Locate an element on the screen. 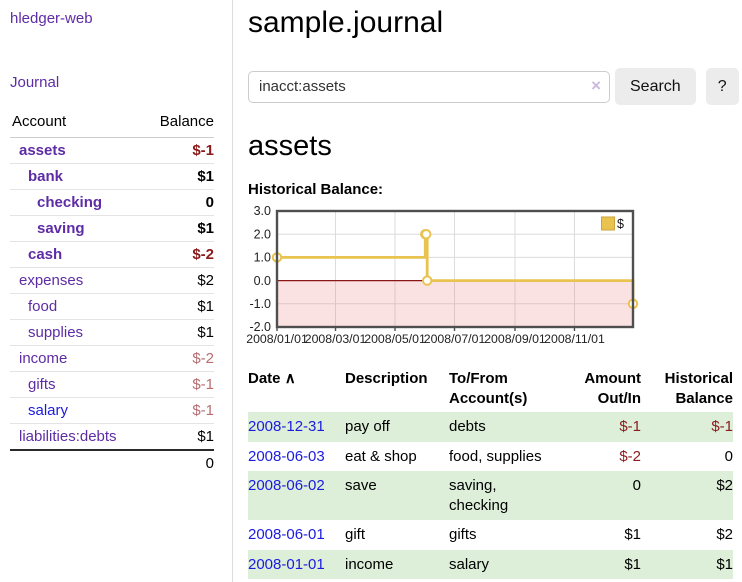 The width and height of the screenshot is (742, 582). account-name-cell: income is located at coordinates (76, 358).